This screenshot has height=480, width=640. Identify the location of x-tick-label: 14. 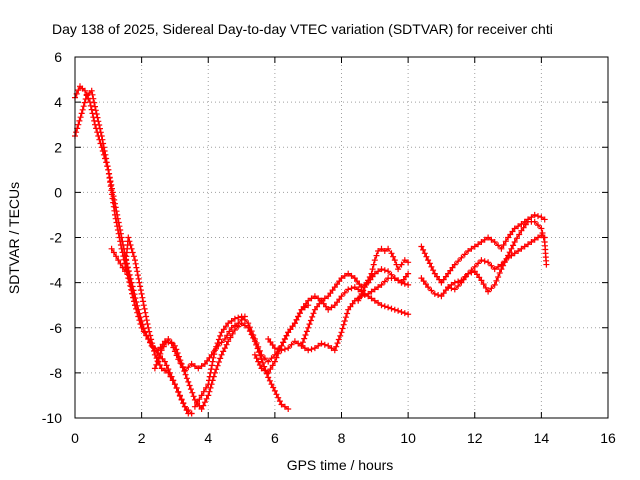
(542, 438).